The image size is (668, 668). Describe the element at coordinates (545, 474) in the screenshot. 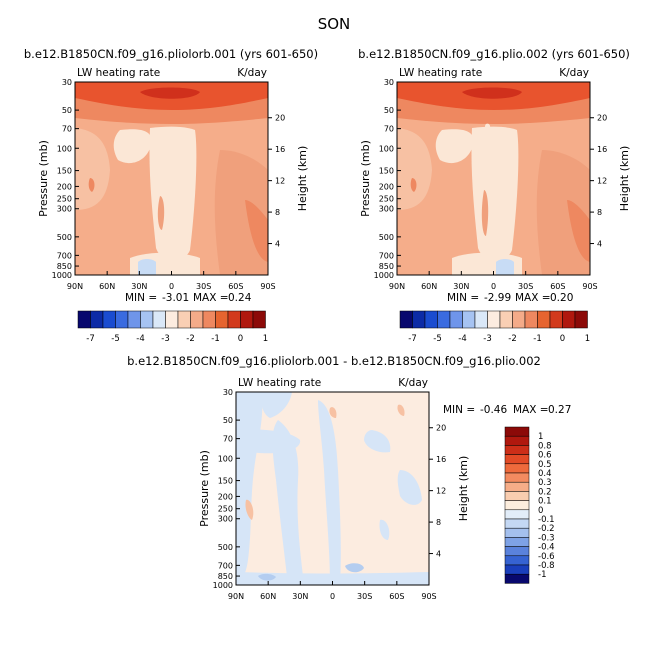

I see `colorbar-label: 0.4` at that location.